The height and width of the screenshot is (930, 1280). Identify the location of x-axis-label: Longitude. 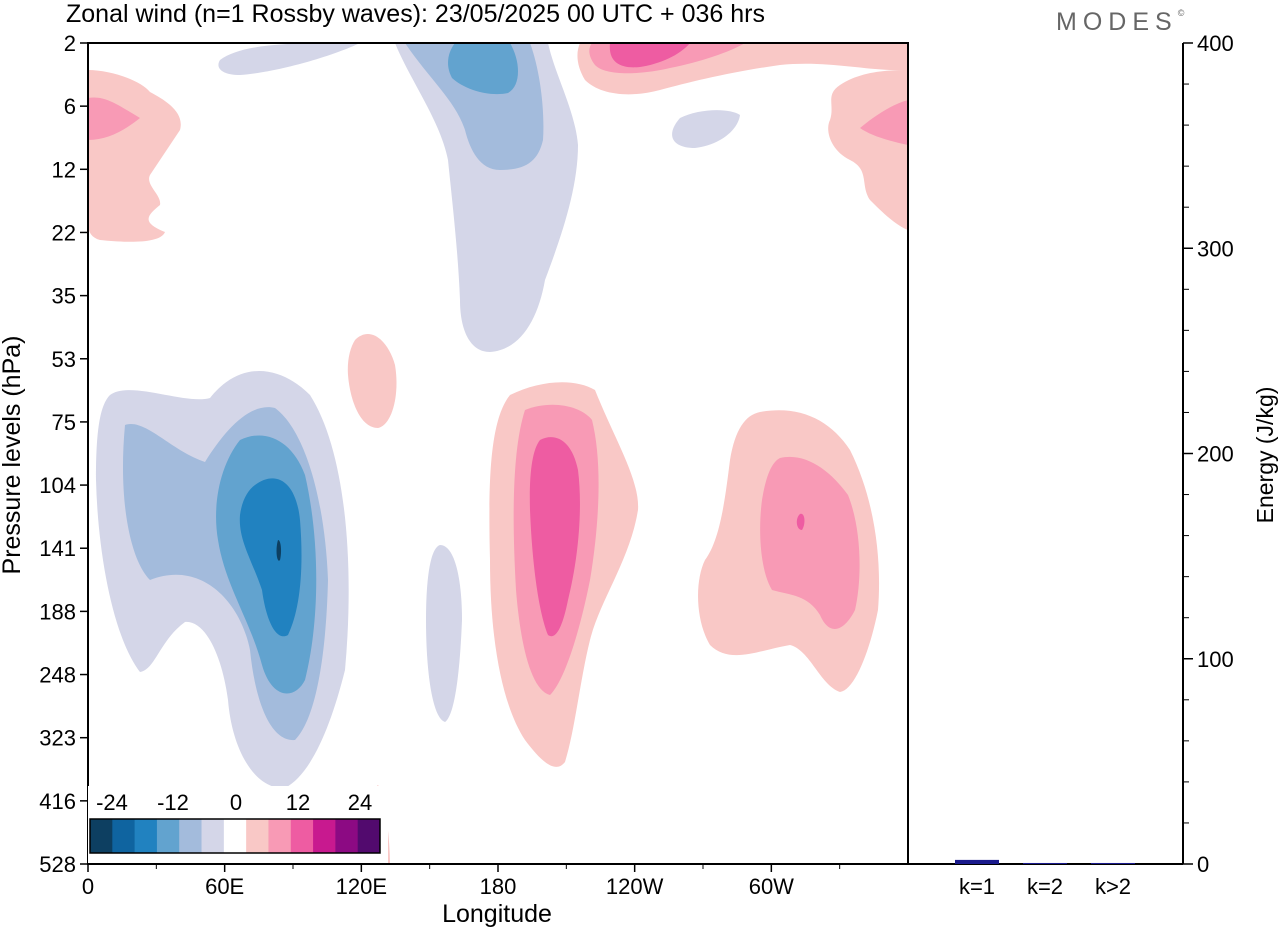
(497, 914).